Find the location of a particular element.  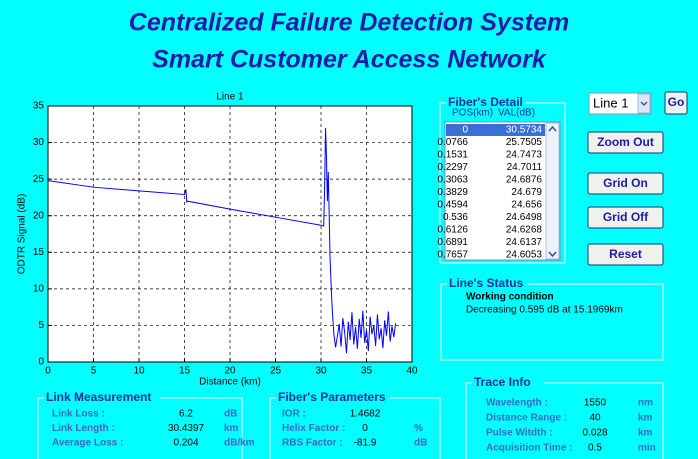

selected-row is located at coordinates (495, 130).